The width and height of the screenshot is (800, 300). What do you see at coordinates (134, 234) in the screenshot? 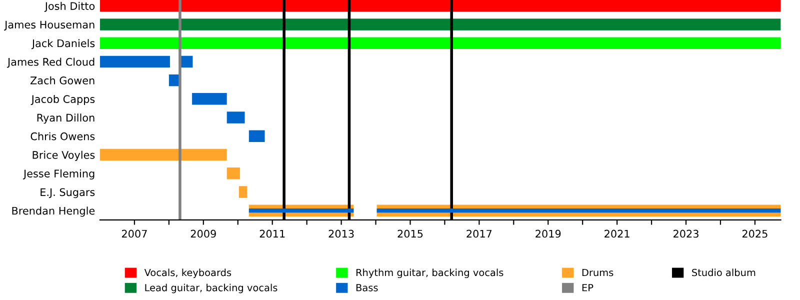
I see `x-tick-label: 2007` at bounding box center [134, 234].